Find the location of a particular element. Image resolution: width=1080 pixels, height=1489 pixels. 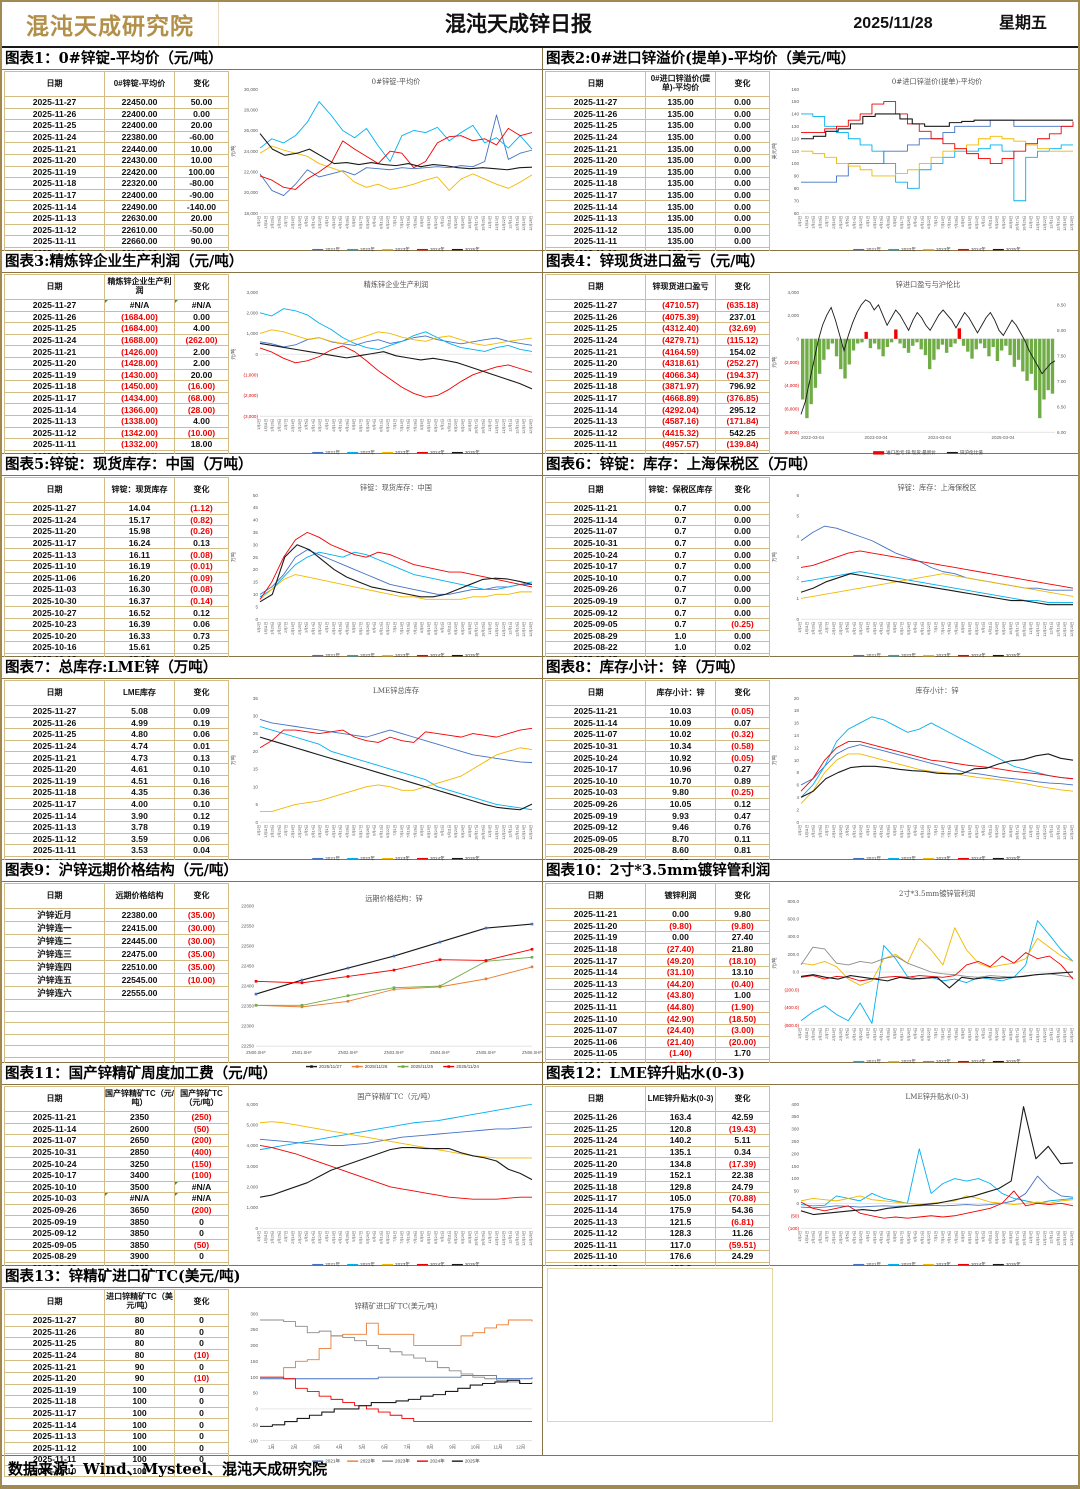

value-cell: 5.08 is located at coordinates (139, 711).